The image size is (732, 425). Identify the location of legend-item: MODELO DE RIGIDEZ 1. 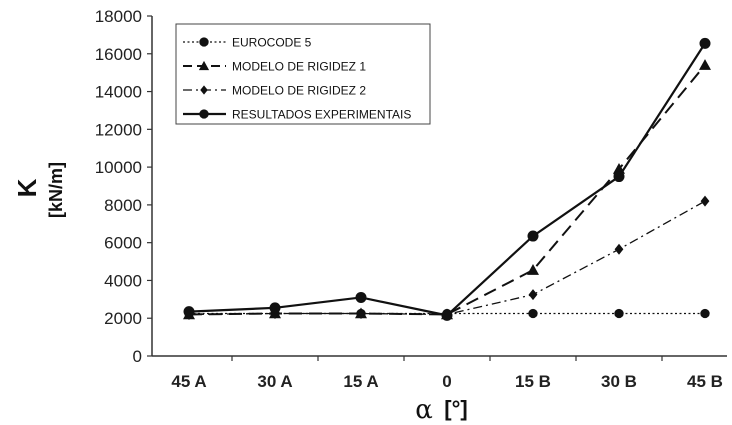
(274, 67).